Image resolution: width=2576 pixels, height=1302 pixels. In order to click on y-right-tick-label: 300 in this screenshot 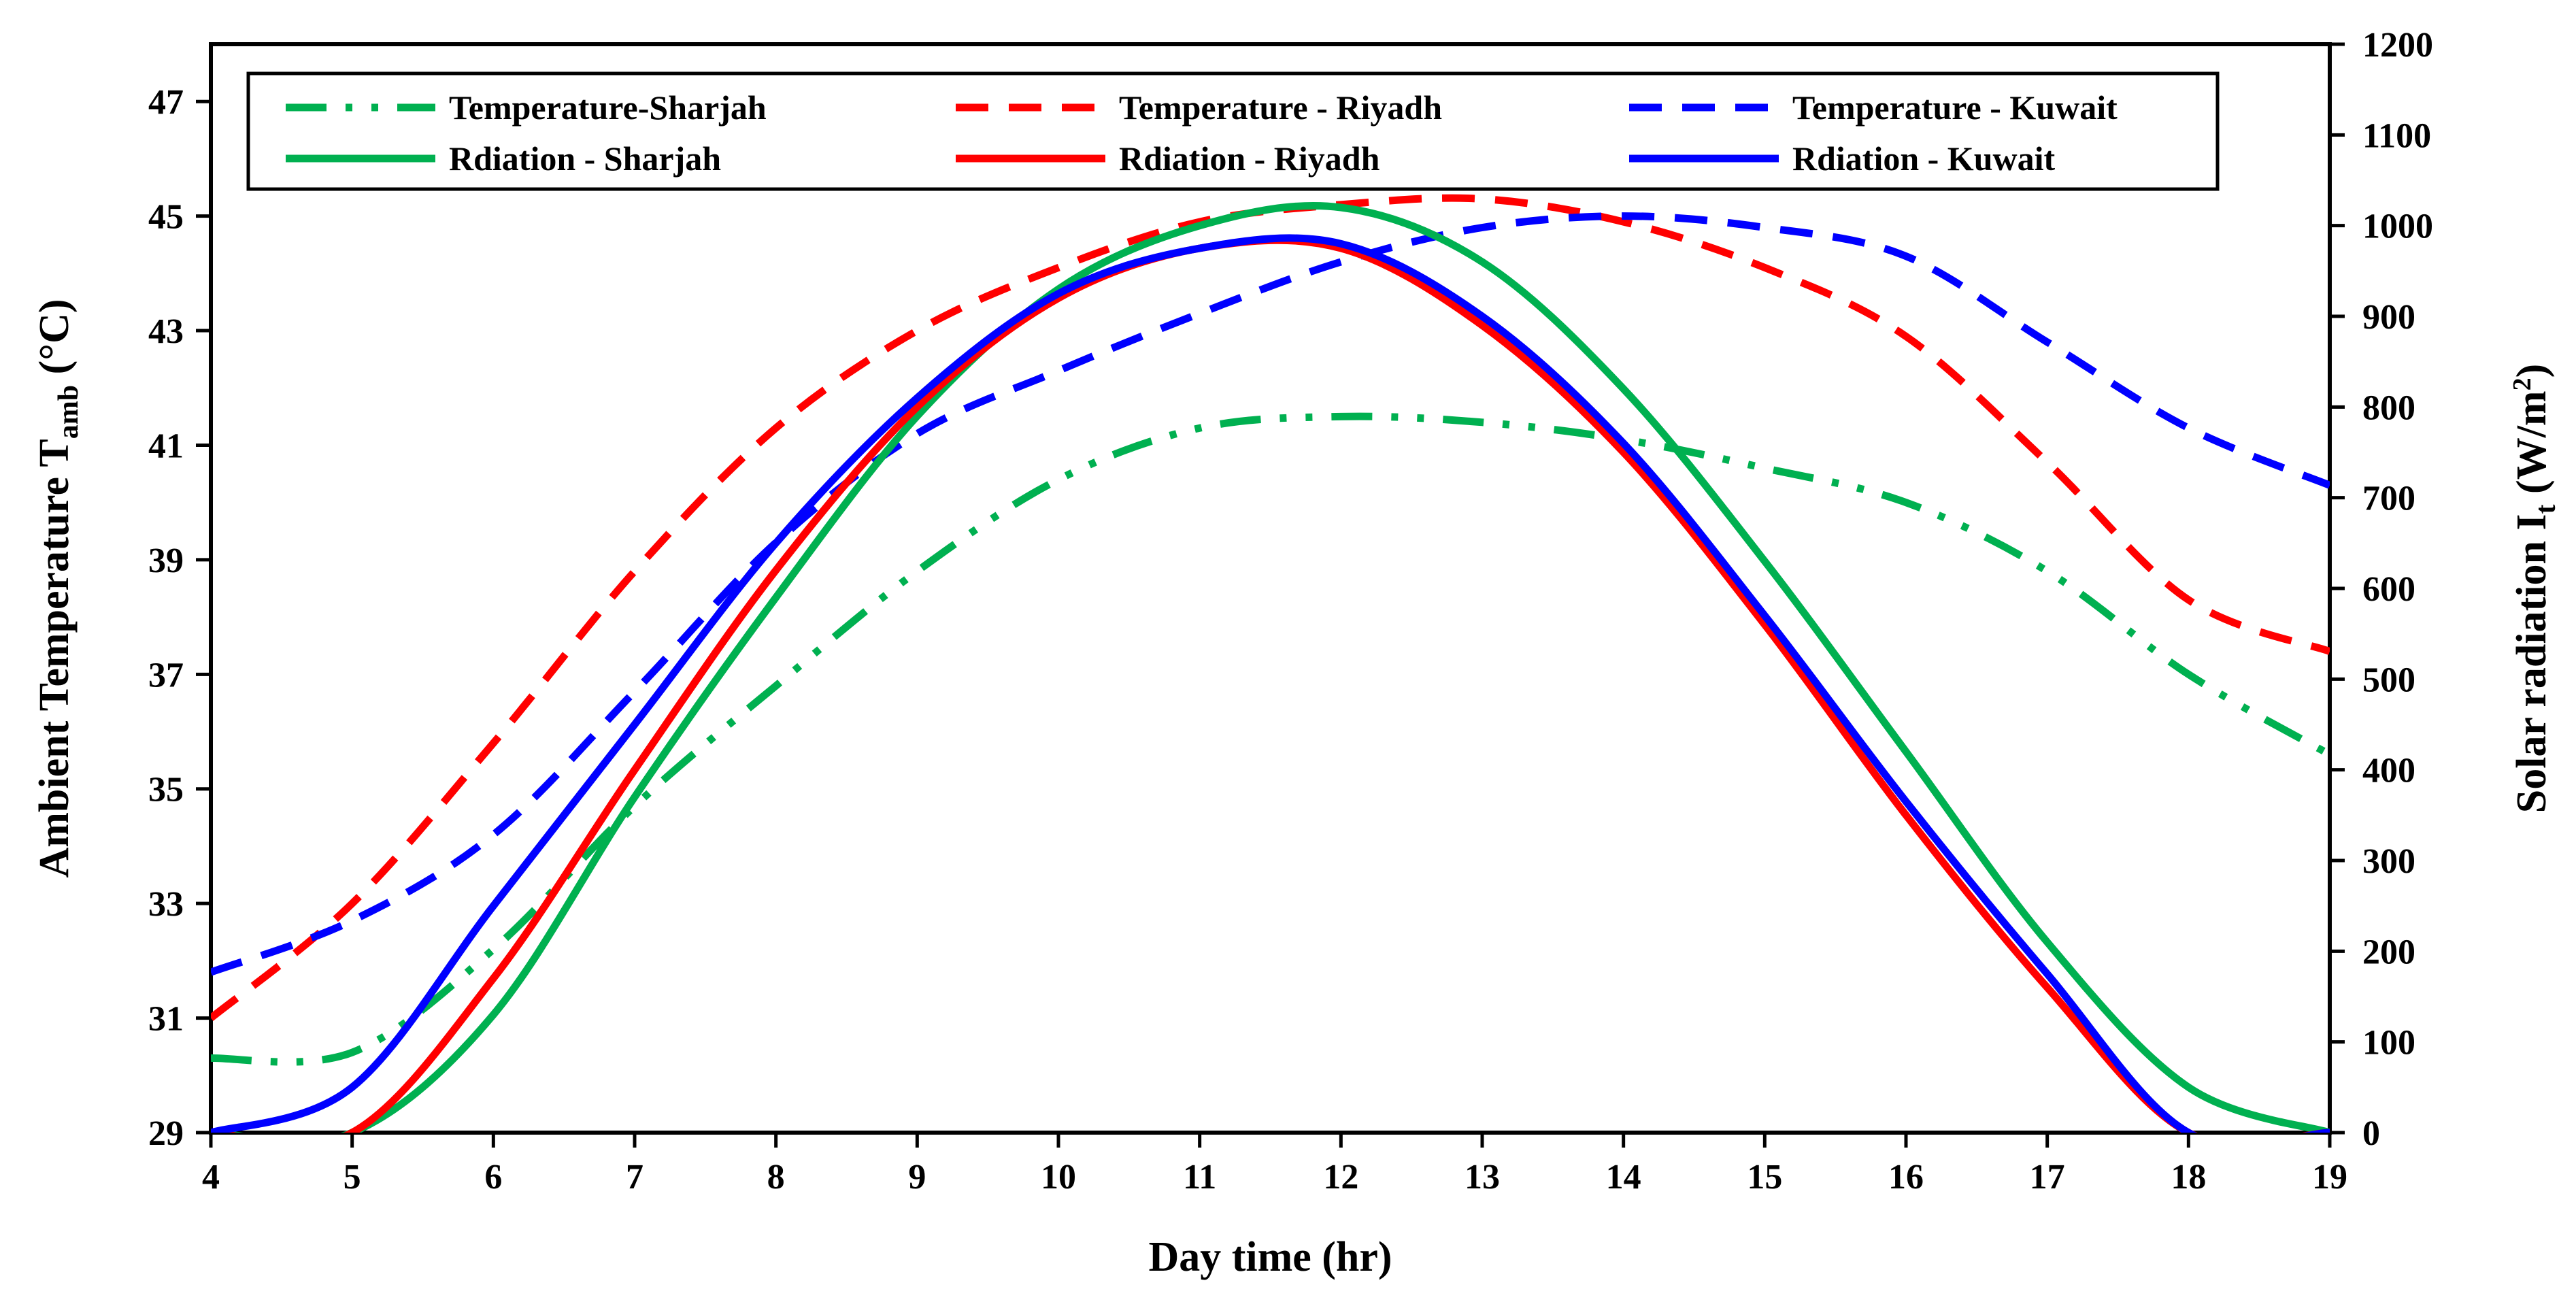, I will do `click(2388, 861)`.